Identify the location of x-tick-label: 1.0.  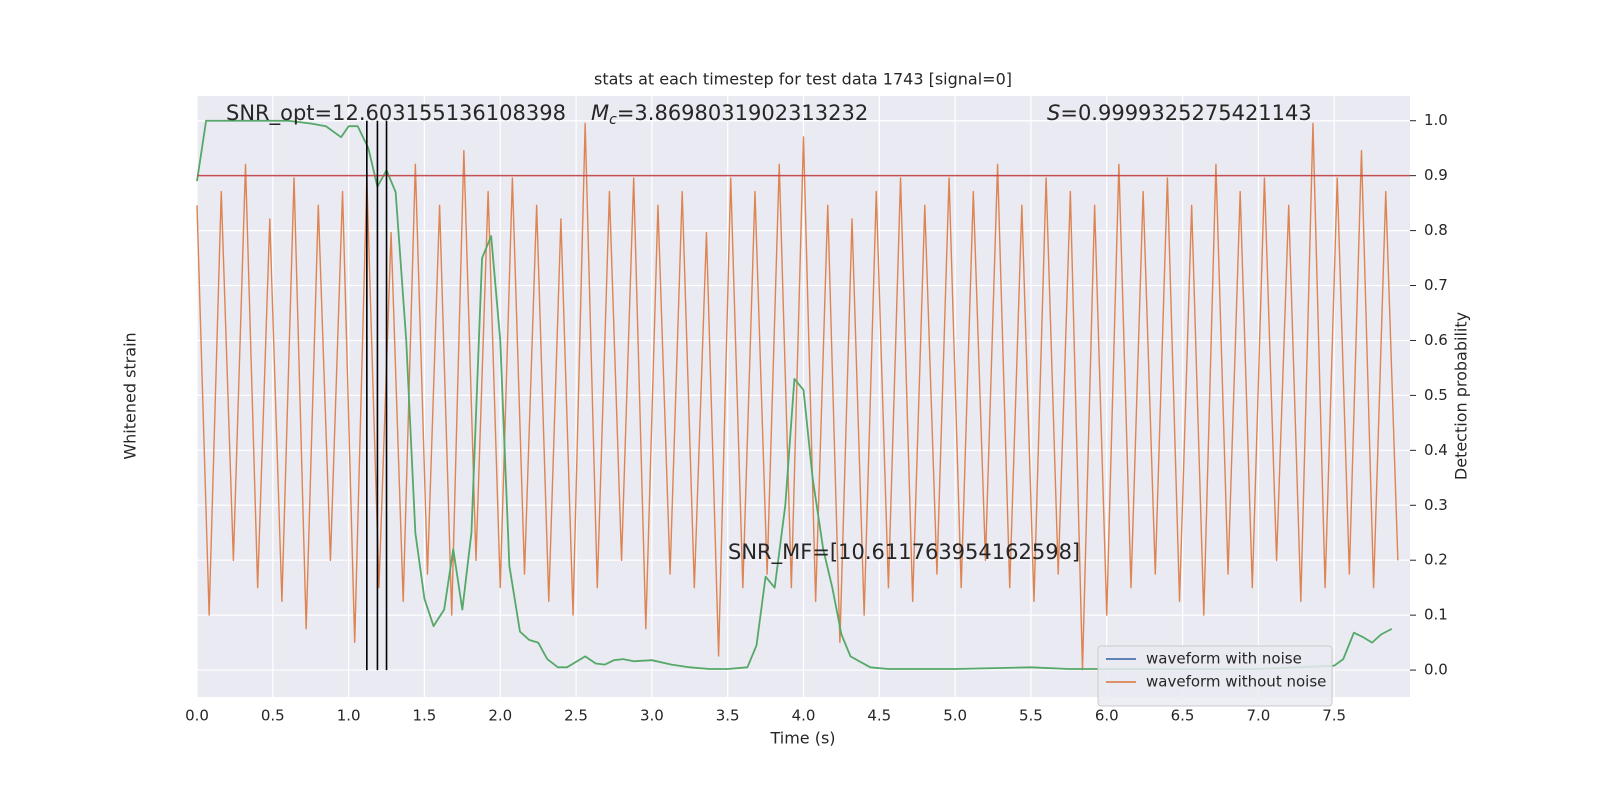
(349, 716).